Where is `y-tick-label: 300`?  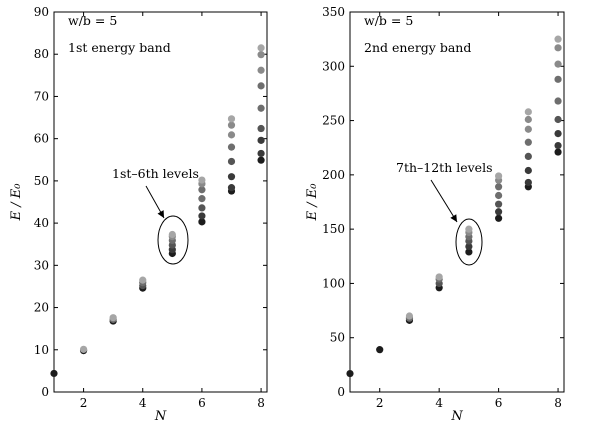 y-tick-label: 300 is located at coordinates (333, 66).